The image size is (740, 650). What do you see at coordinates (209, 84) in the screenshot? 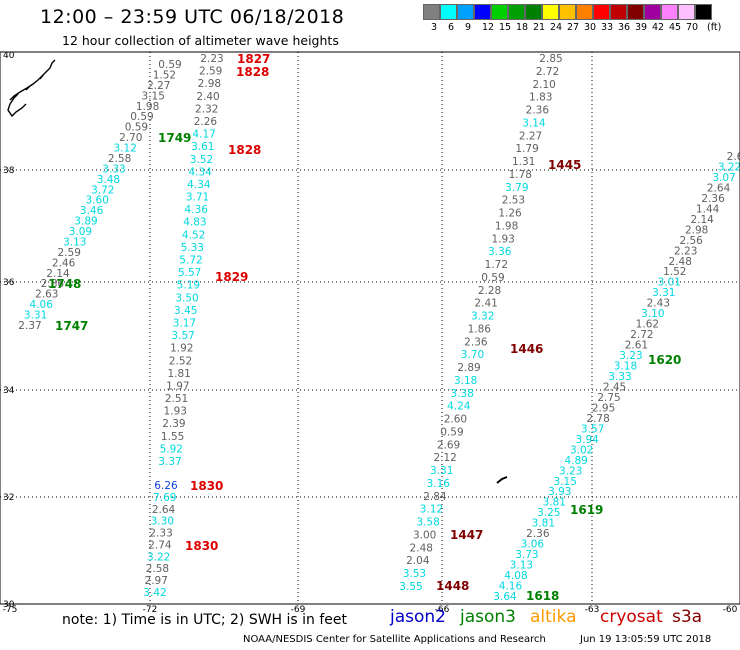
I see `wave-height-label: 2.98` at bounding box center [209, 84].